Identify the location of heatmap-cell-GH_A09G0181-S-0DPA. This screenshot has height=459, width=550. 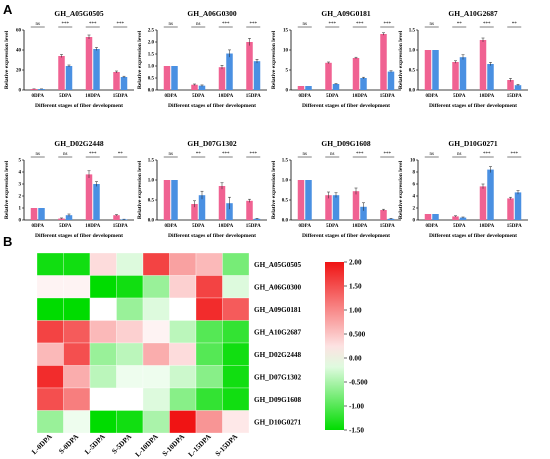
(77, 309).